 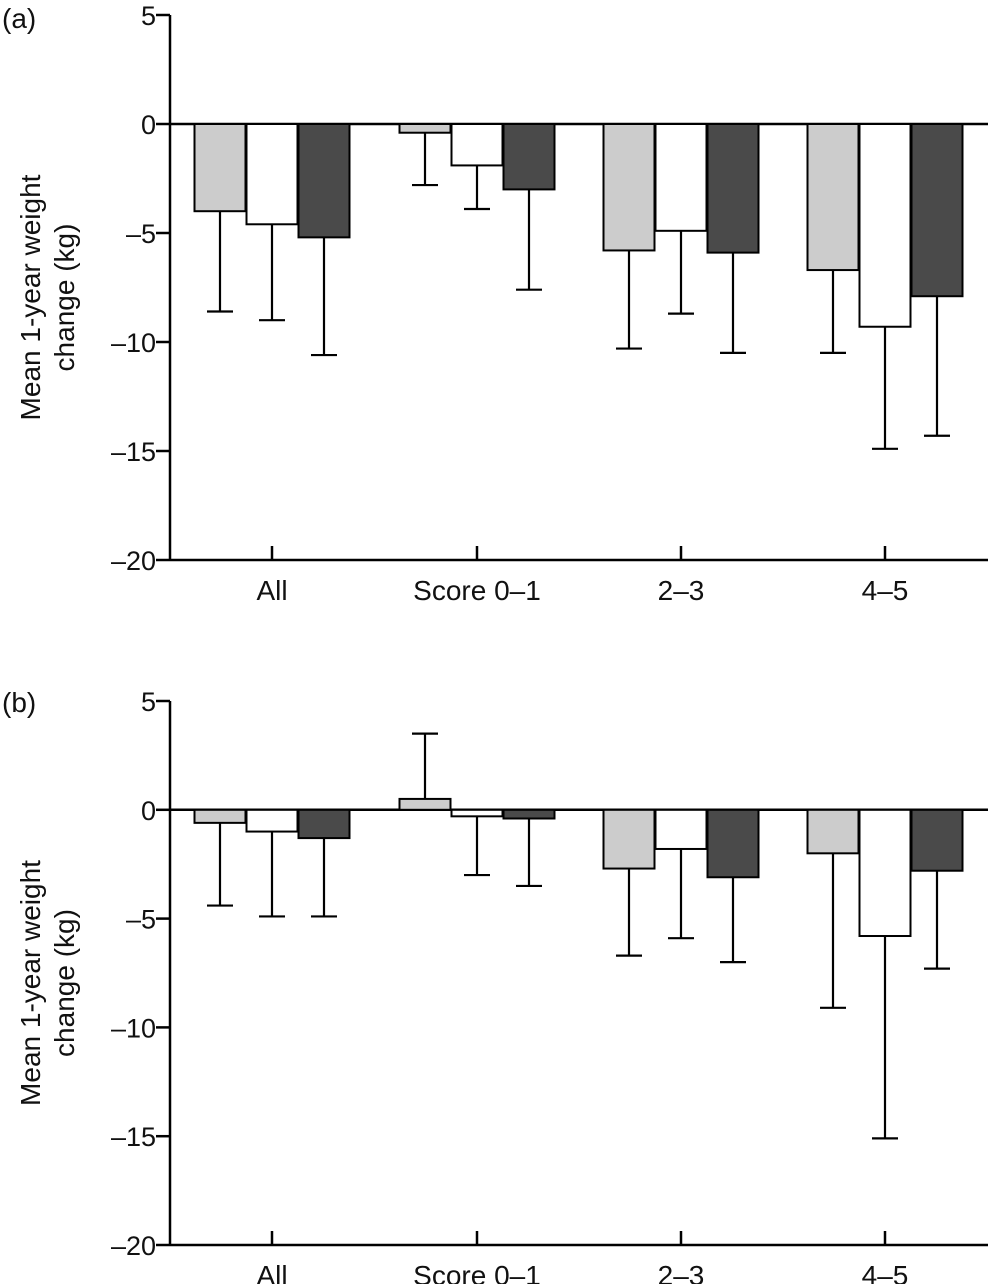 What do you see at coordinates (19, 702) in the screenshot?
I see `panel-label: (b)` at bounding box center [19, 702].